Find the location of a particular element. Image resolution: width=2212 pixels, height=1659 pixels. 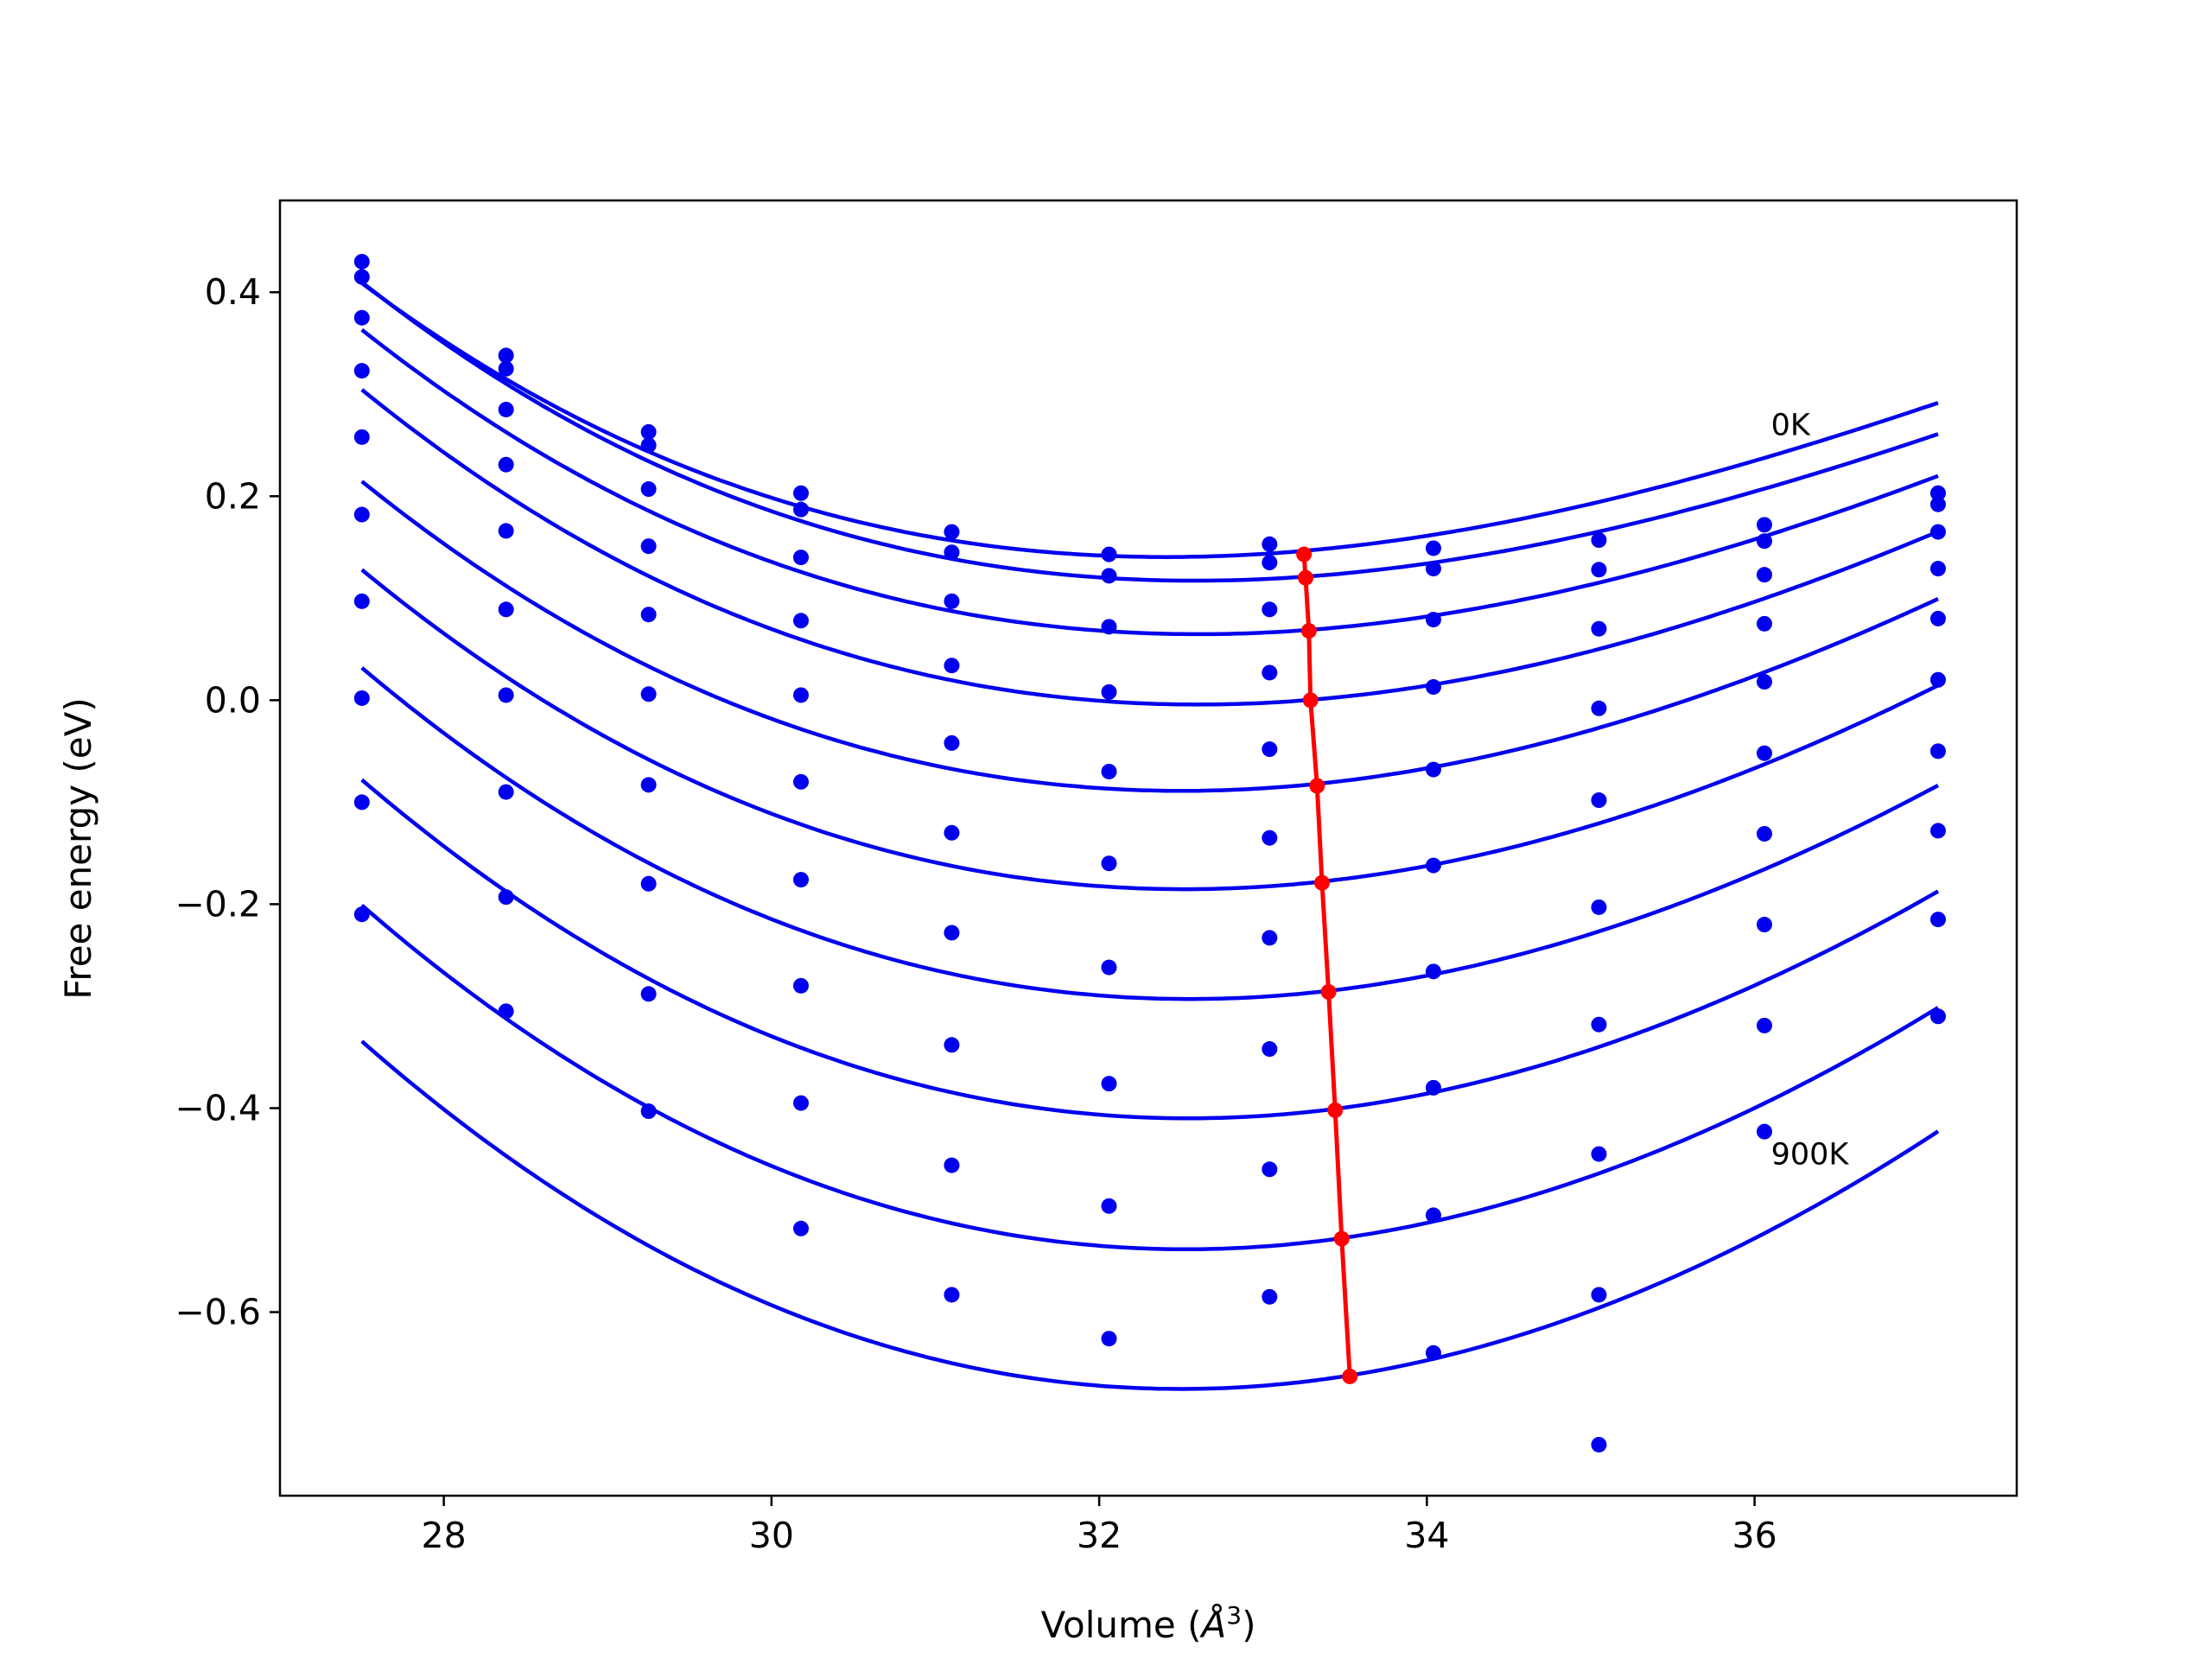

x-tick-label: 36 is located at coordinates (1754, 1535).